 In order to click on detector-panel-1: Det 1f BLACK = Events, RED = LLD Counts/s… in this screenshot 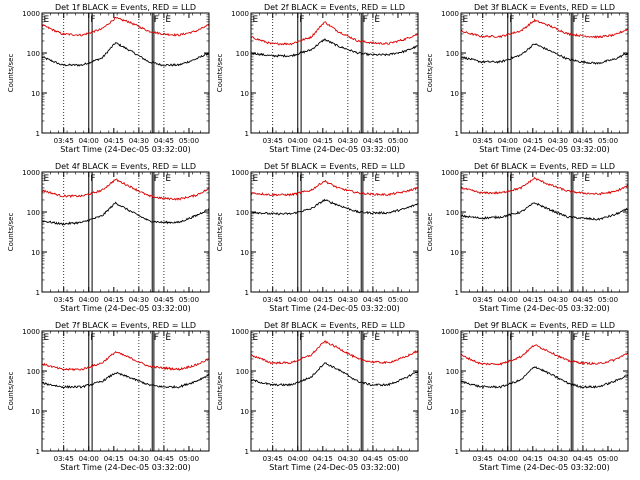, I will do `click(108, 78)`.